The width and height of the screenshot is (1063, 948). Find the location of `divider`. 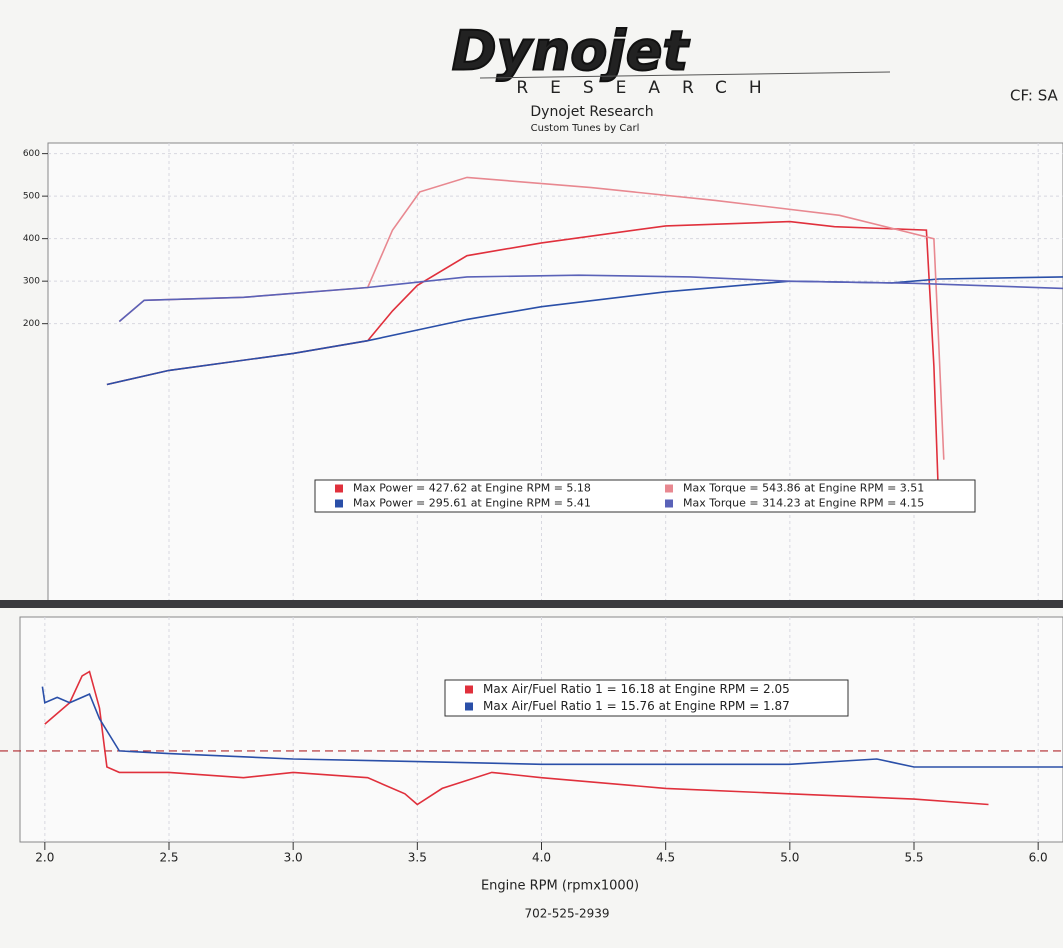

divider is located at coordinates (531, 604).